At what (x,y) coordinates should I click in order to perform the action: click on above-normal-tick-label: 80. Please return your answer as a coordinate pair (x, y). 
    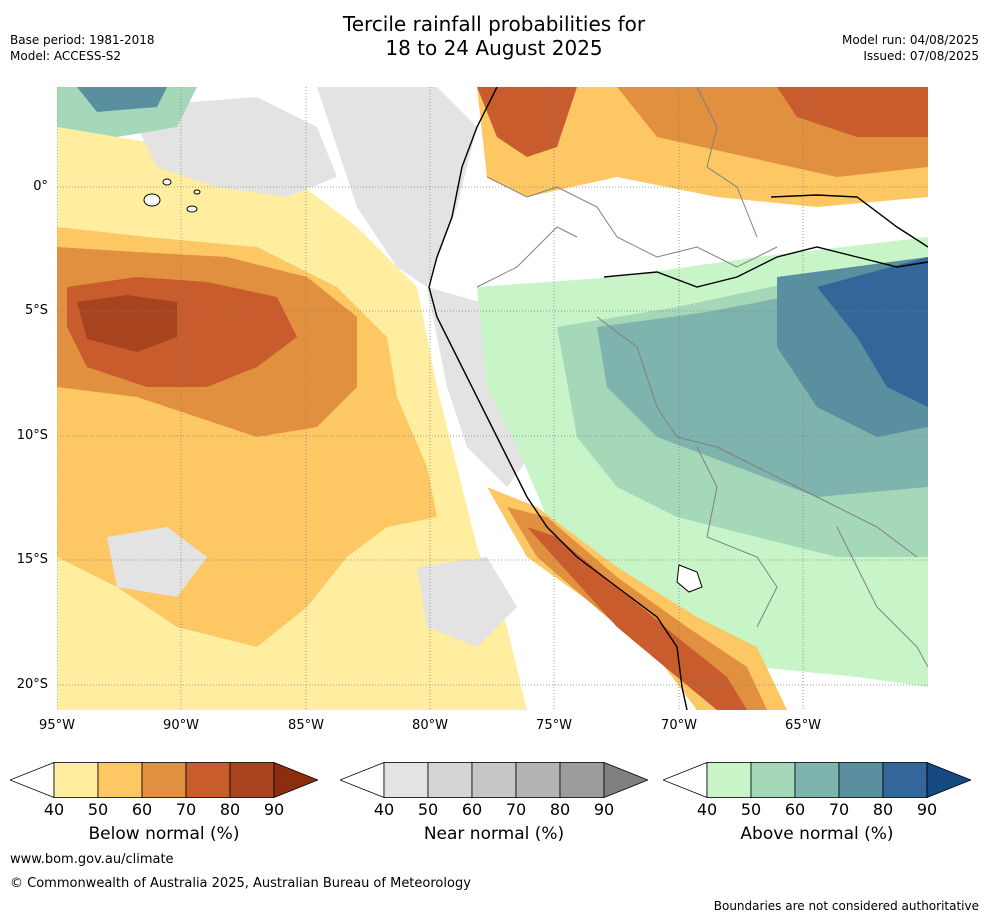
    Looking at the image, I should click on (883, 809).